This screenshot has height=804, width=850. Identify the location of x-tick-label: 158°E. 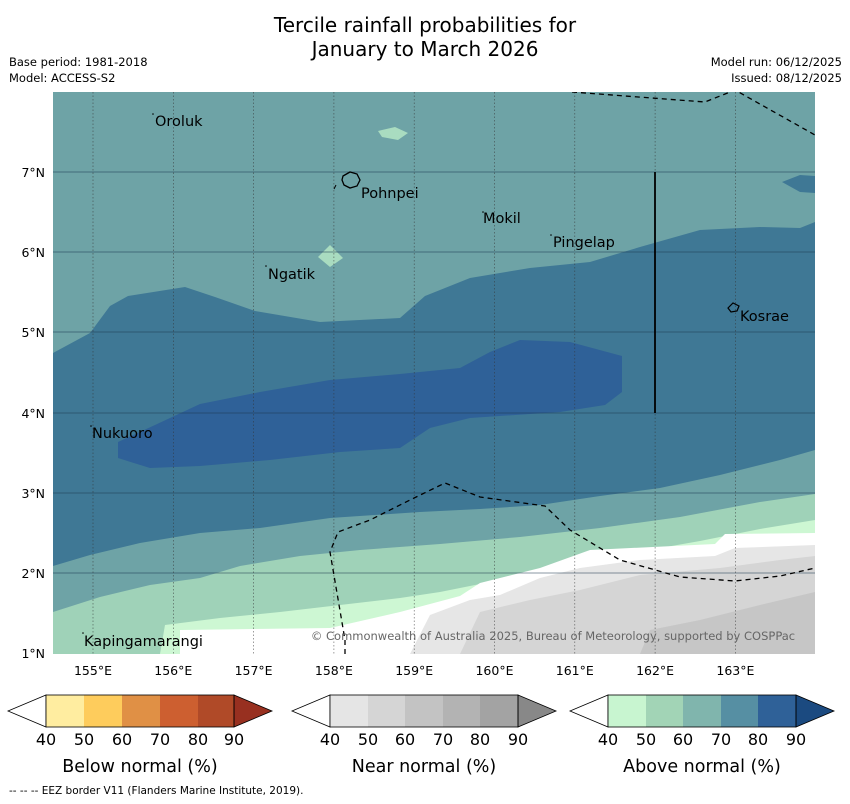
(334, 670).